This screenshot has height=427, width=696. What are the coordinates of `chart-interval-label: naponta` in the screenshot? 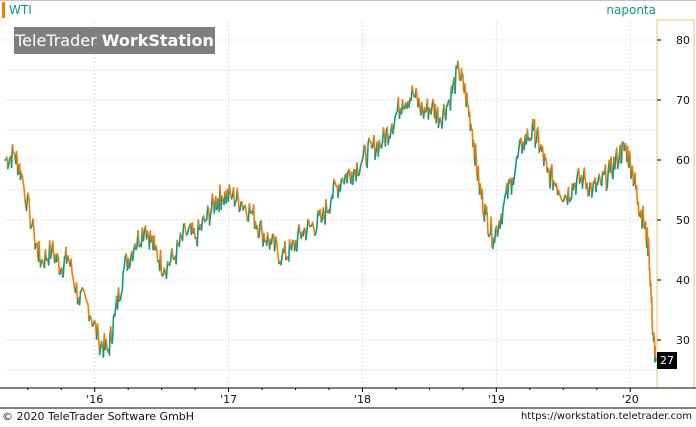 It's located at (631, 10).